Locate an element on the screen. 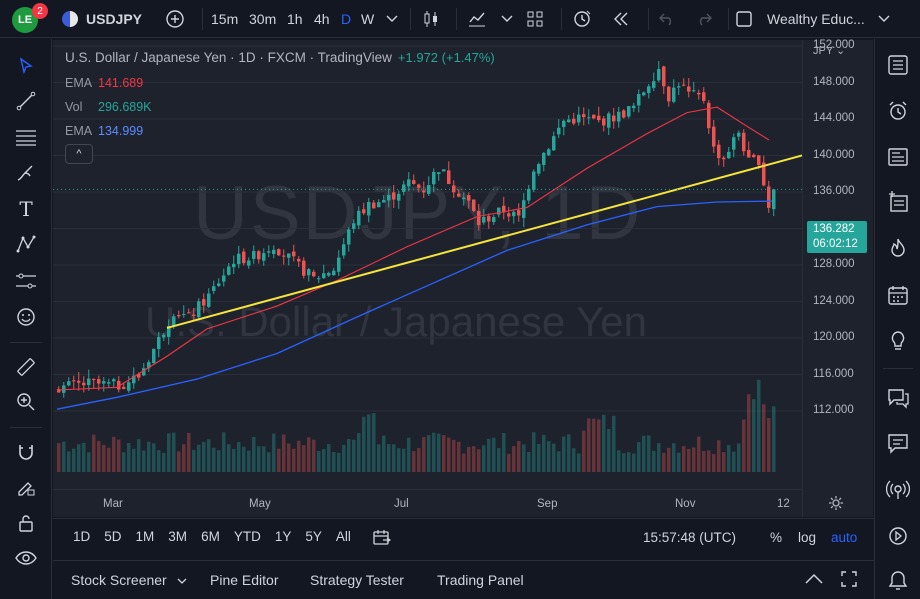 This screenshot has height=599, width=920. magnet-icon is located at coordinates (26, 452).